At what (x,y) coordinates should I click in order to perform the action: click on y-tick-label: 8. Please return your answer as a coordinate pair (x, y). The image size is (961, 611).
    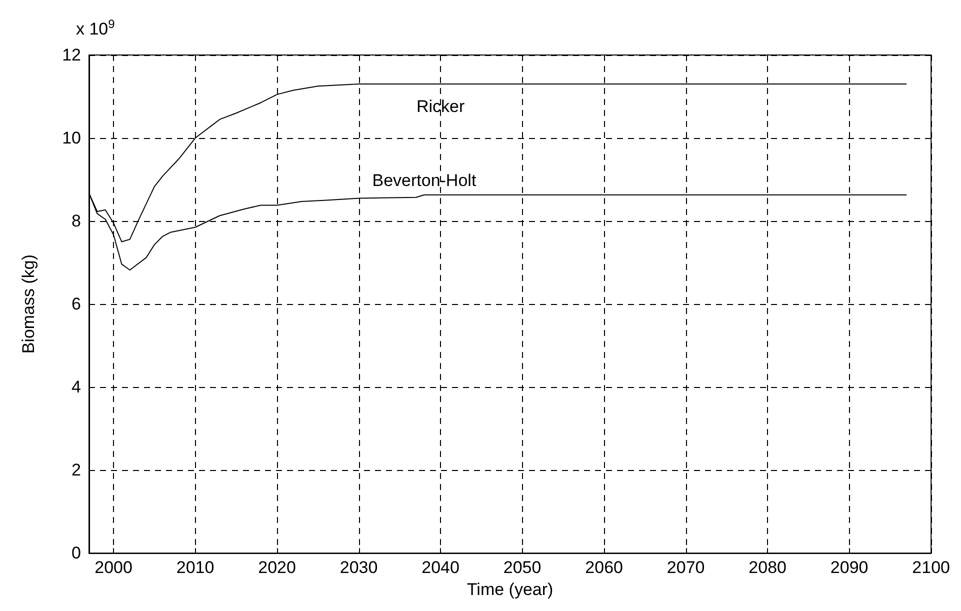
    Looking at the image, I should click on (76, 221).